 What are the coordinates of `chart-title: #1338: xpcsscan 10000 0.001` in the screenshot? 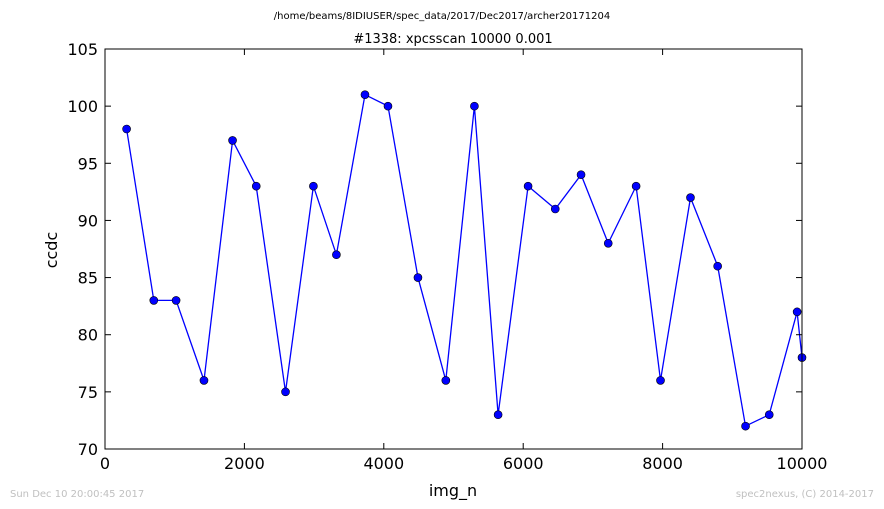 It's located at (452, 39).